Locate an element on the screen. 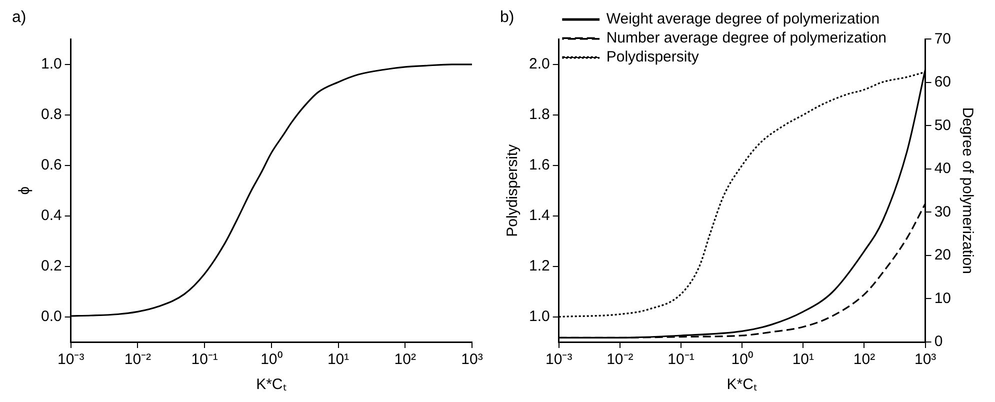 Image resolution: width=995 pixels, height=402 pixels. chart-title: b) is located at coordinates (507, 17).